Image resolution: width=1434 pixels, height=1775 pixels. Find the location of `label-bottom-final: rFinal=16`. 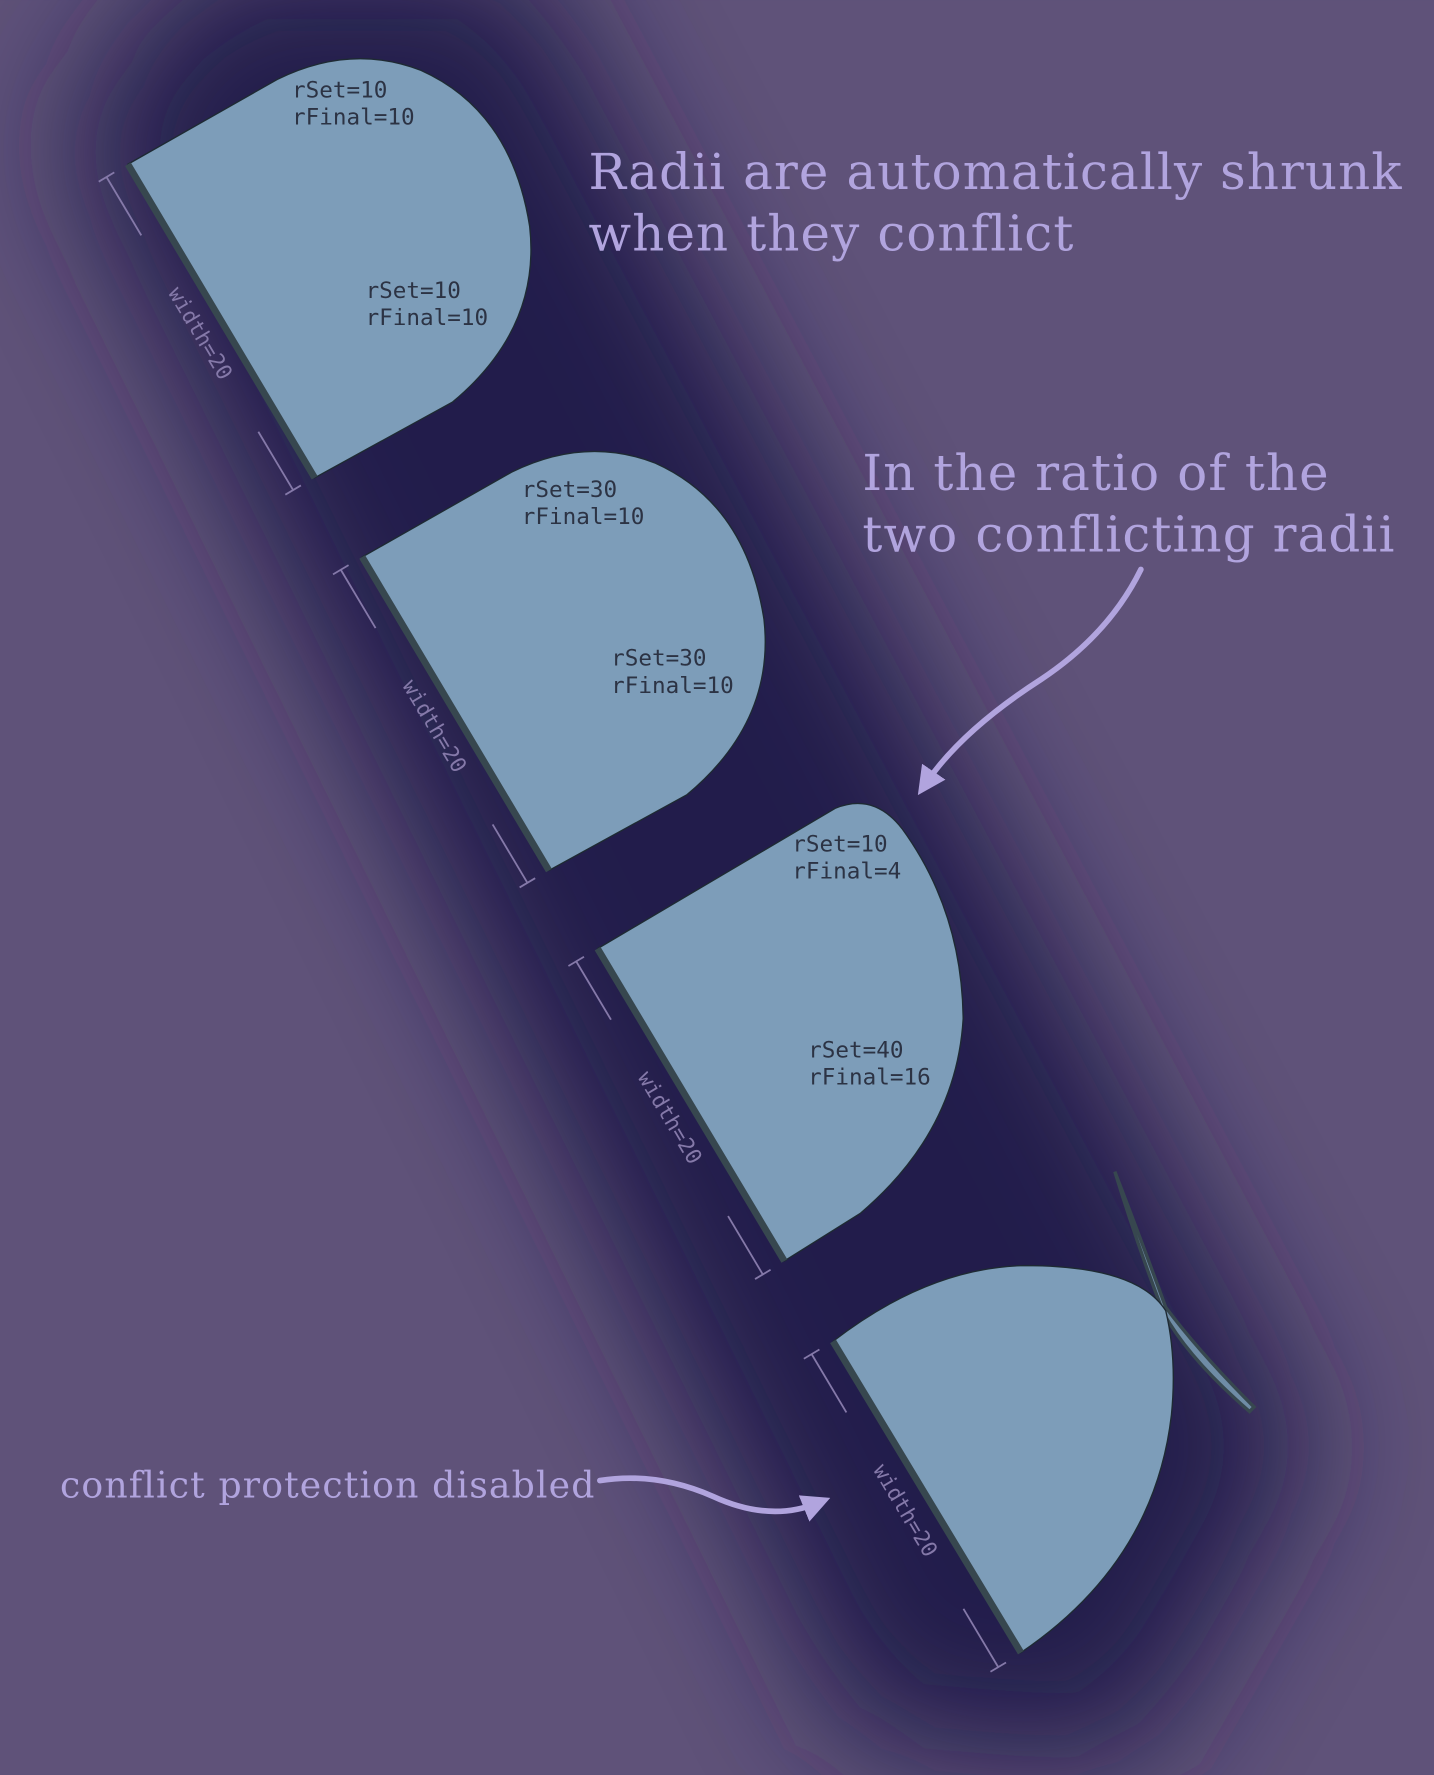

label-bottom-final: rFinal=16 is located at coordinates (869, 1077).